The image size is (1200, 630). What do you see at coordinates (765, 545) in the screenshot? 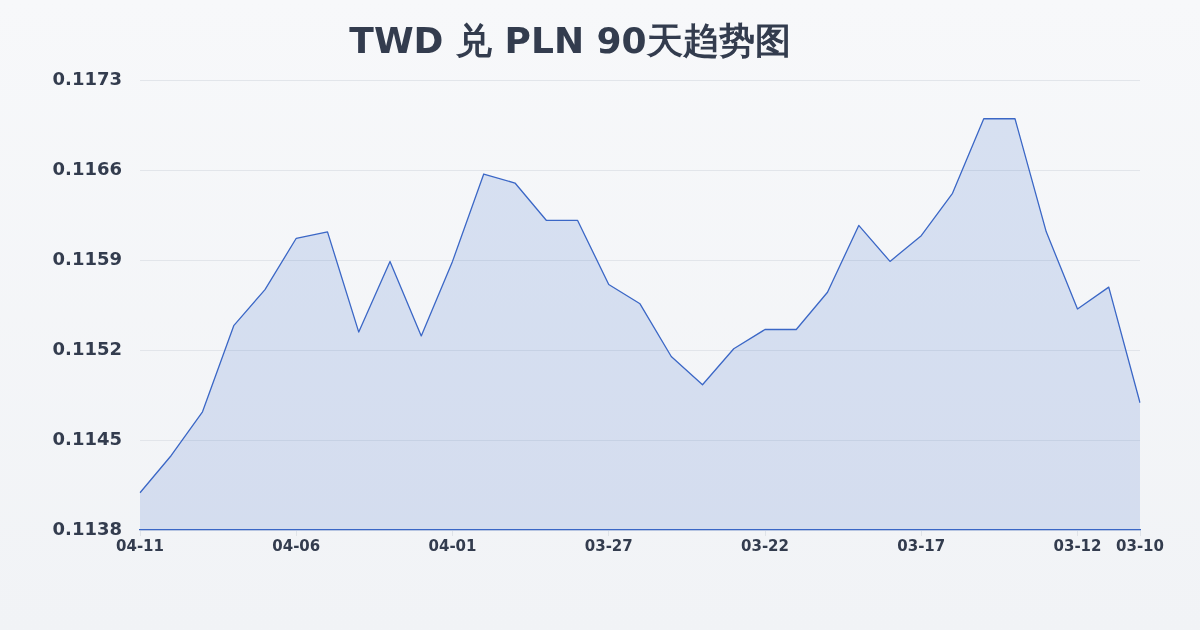
I see `x-tick-label: 03-22` at bounding box center [765, 545].